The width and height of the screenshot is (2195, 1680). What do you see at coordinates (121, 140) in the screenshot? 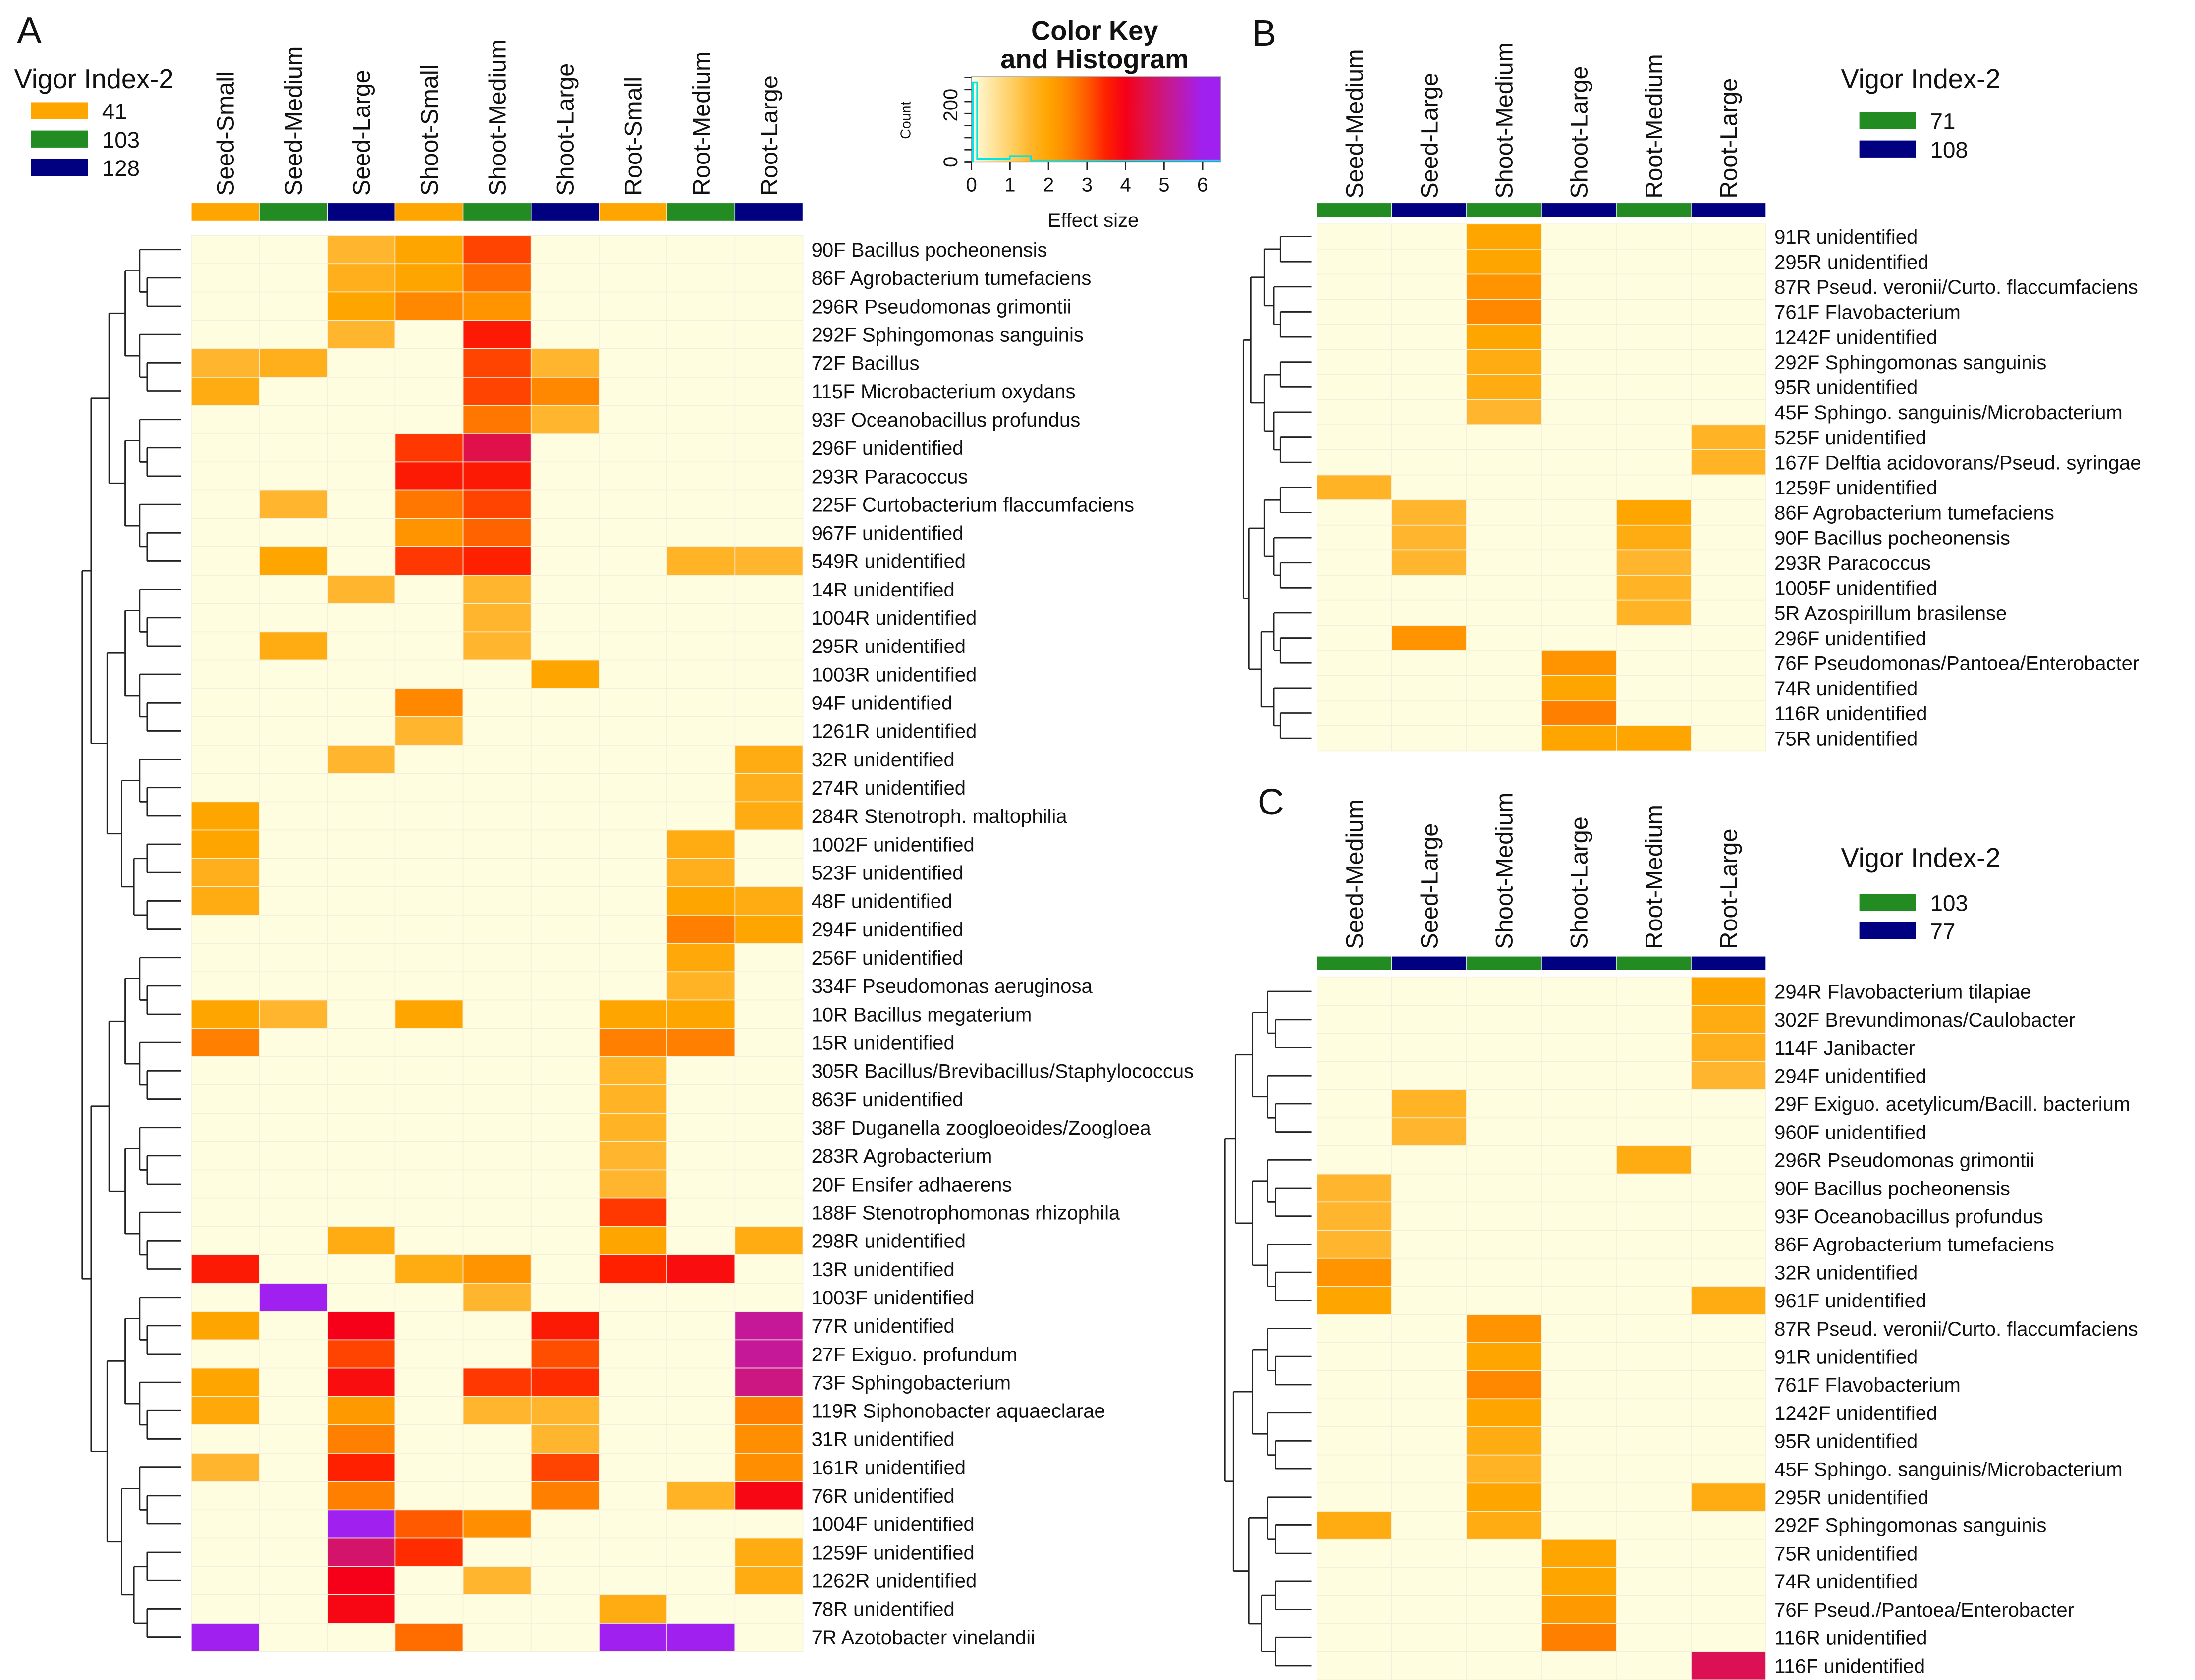
I see `legend-label: 103` at bounding box center [121, 140].